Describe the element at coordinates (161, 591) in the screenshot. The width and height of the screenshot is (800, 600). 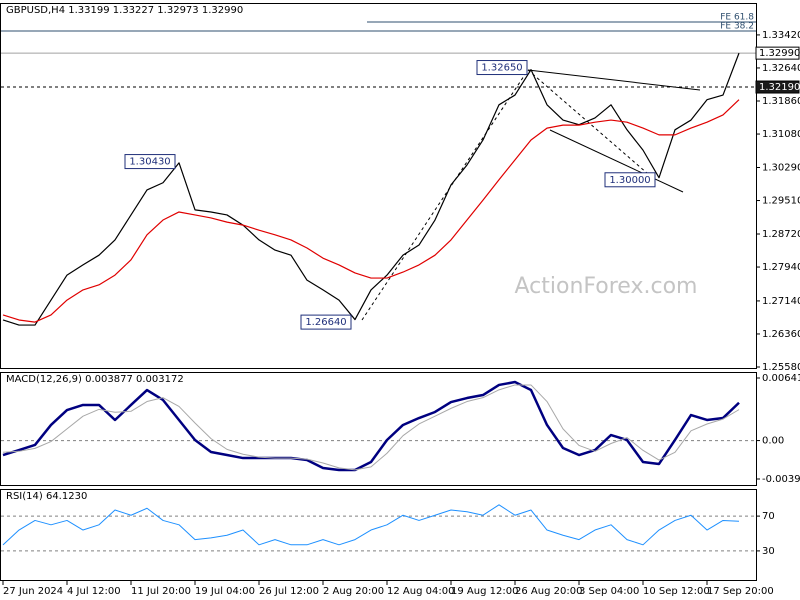
I see `x-tick-label: 11 Jul 20:00` at that location.